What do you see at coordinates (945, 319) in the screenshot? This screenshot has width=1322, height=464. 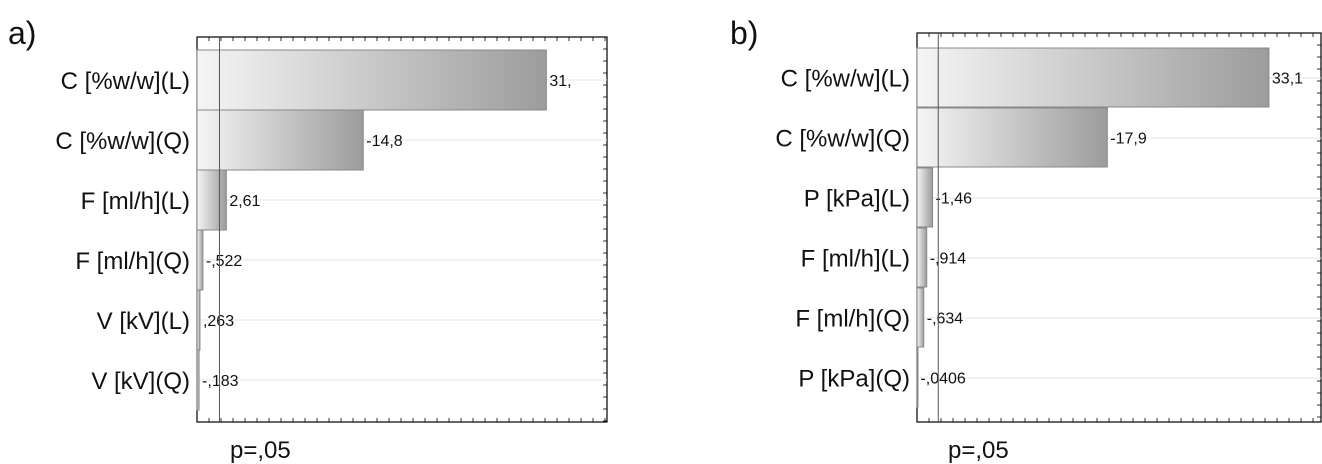 I see `value-label: -,634` at bounding box center [945, 319].